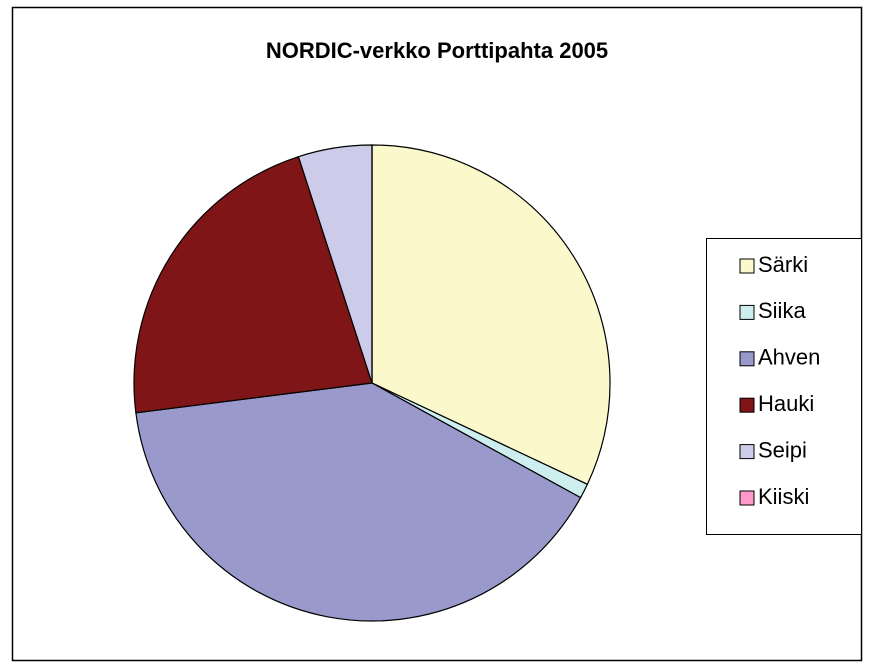  I want to click on legend, so click(784, 386).